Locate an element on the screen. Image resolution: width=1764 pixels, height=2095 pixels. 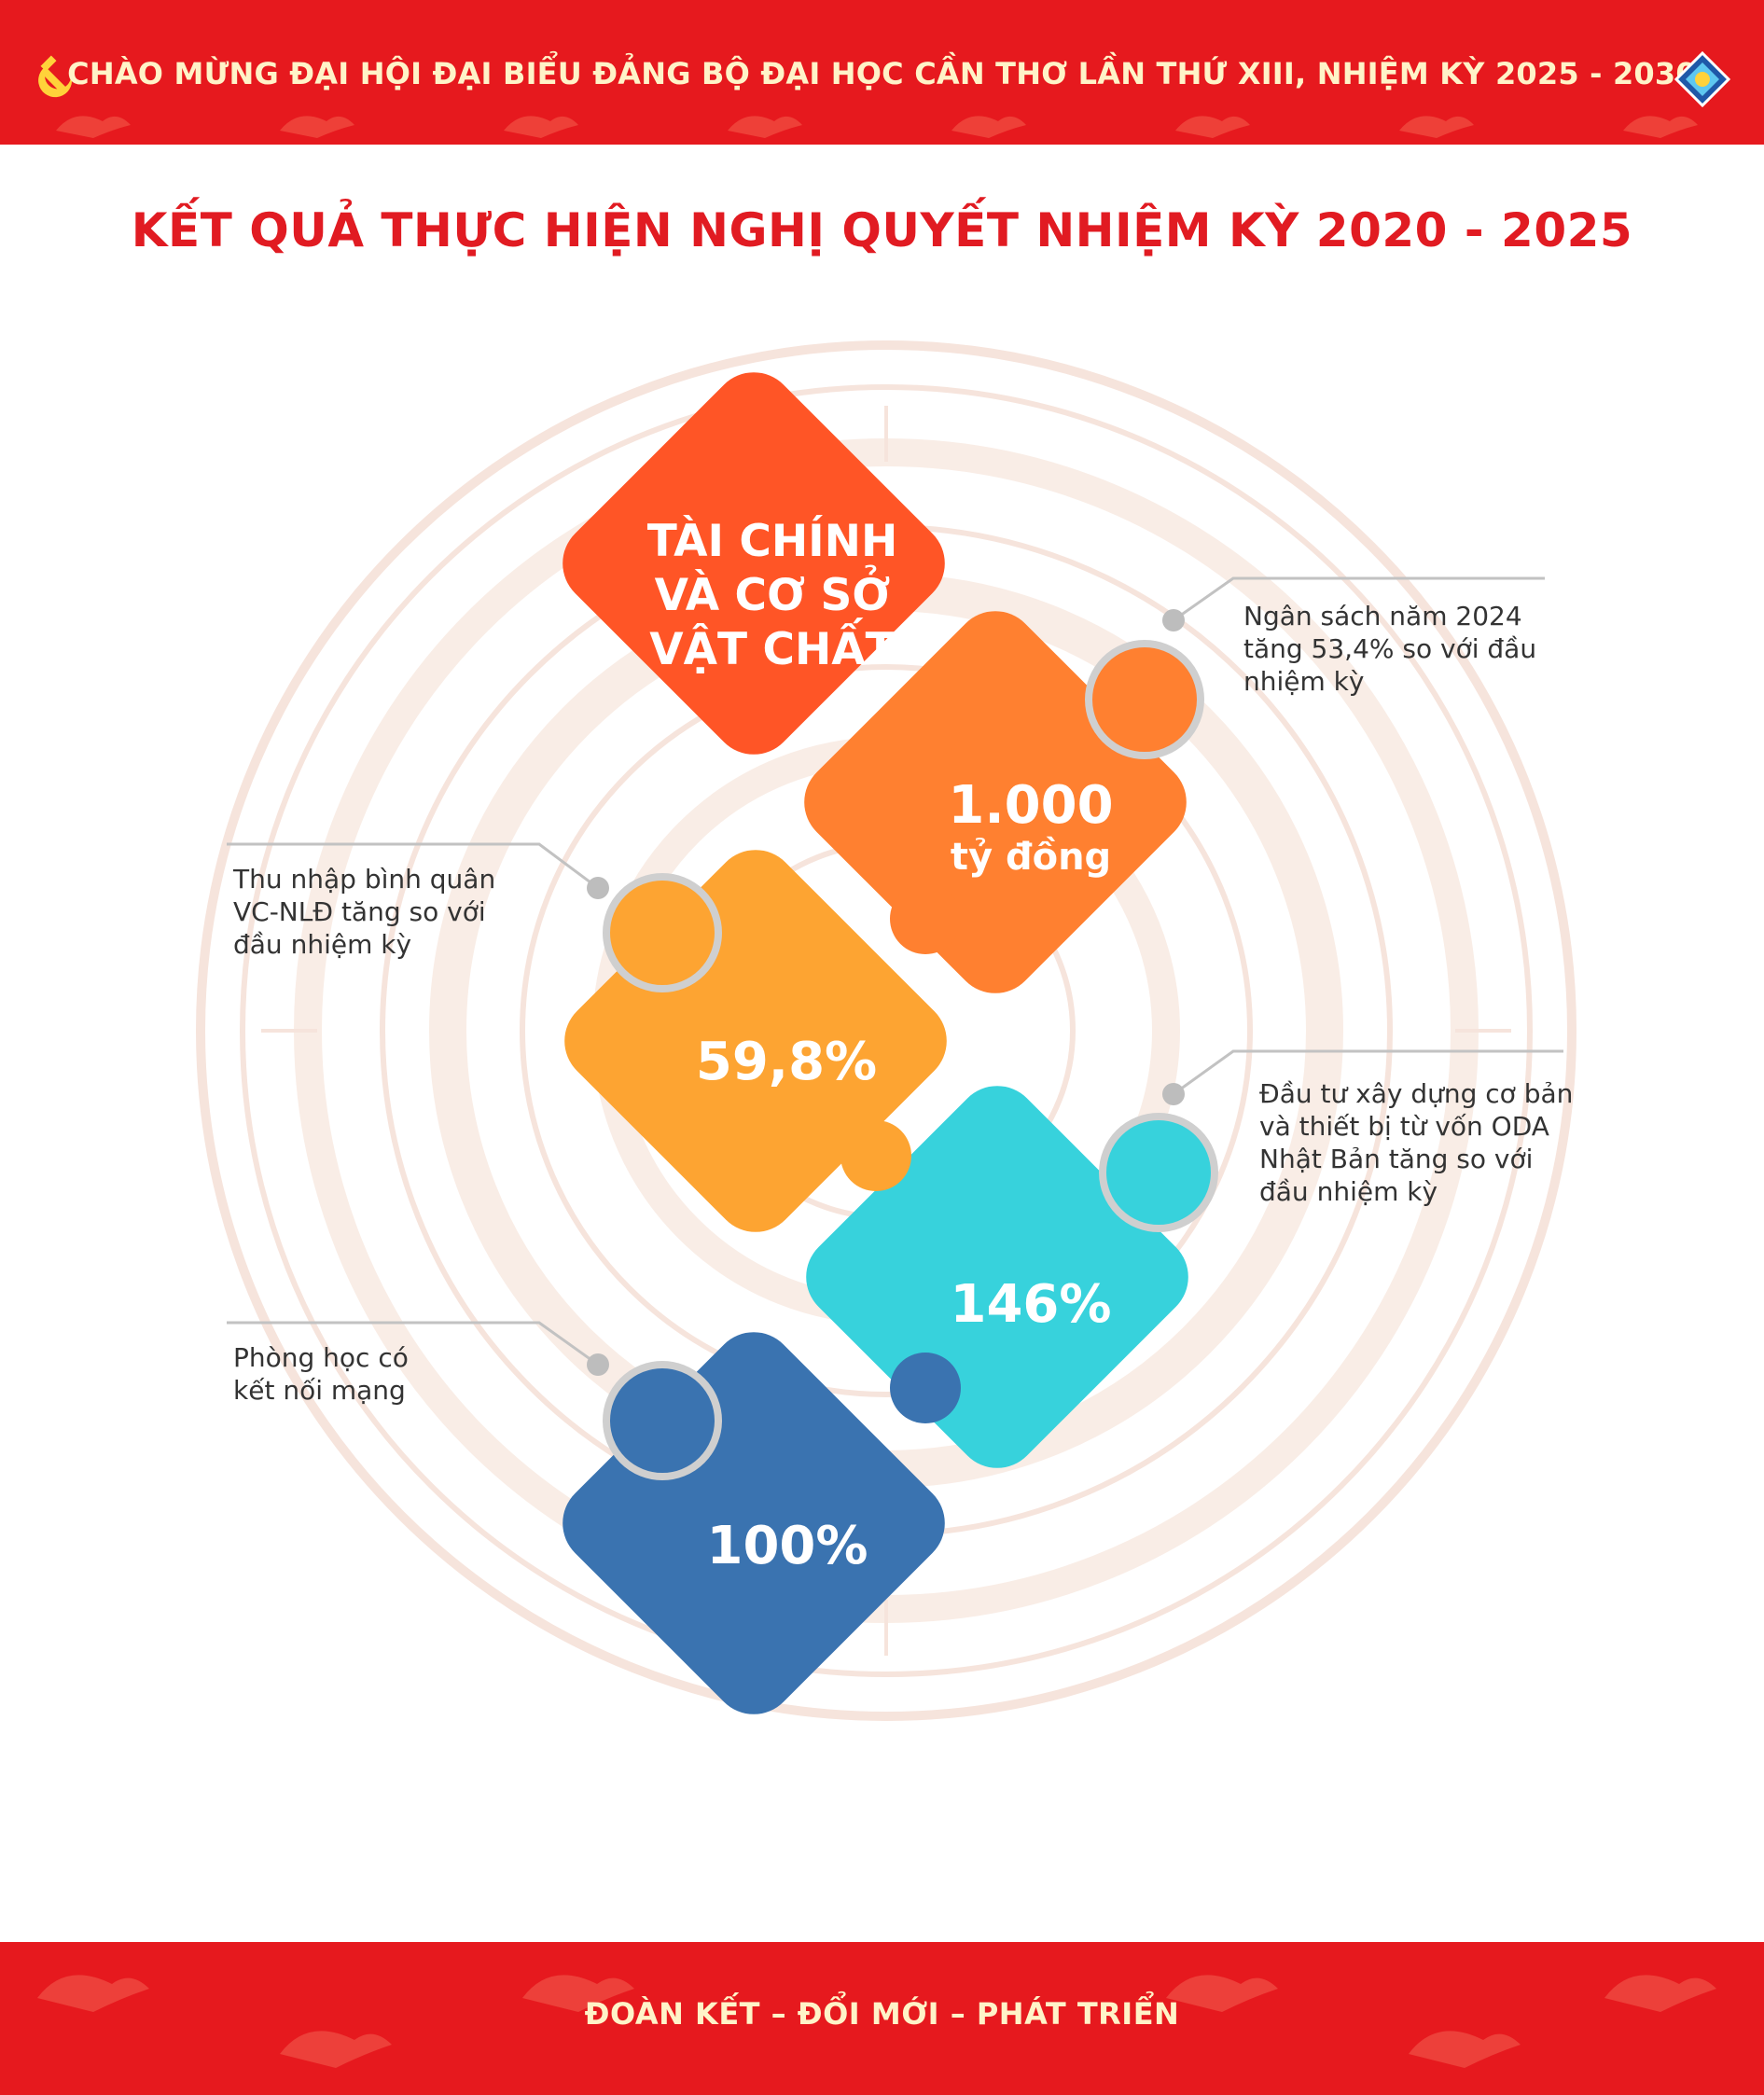
oda-ring is located at coordinates (1158, 1172).